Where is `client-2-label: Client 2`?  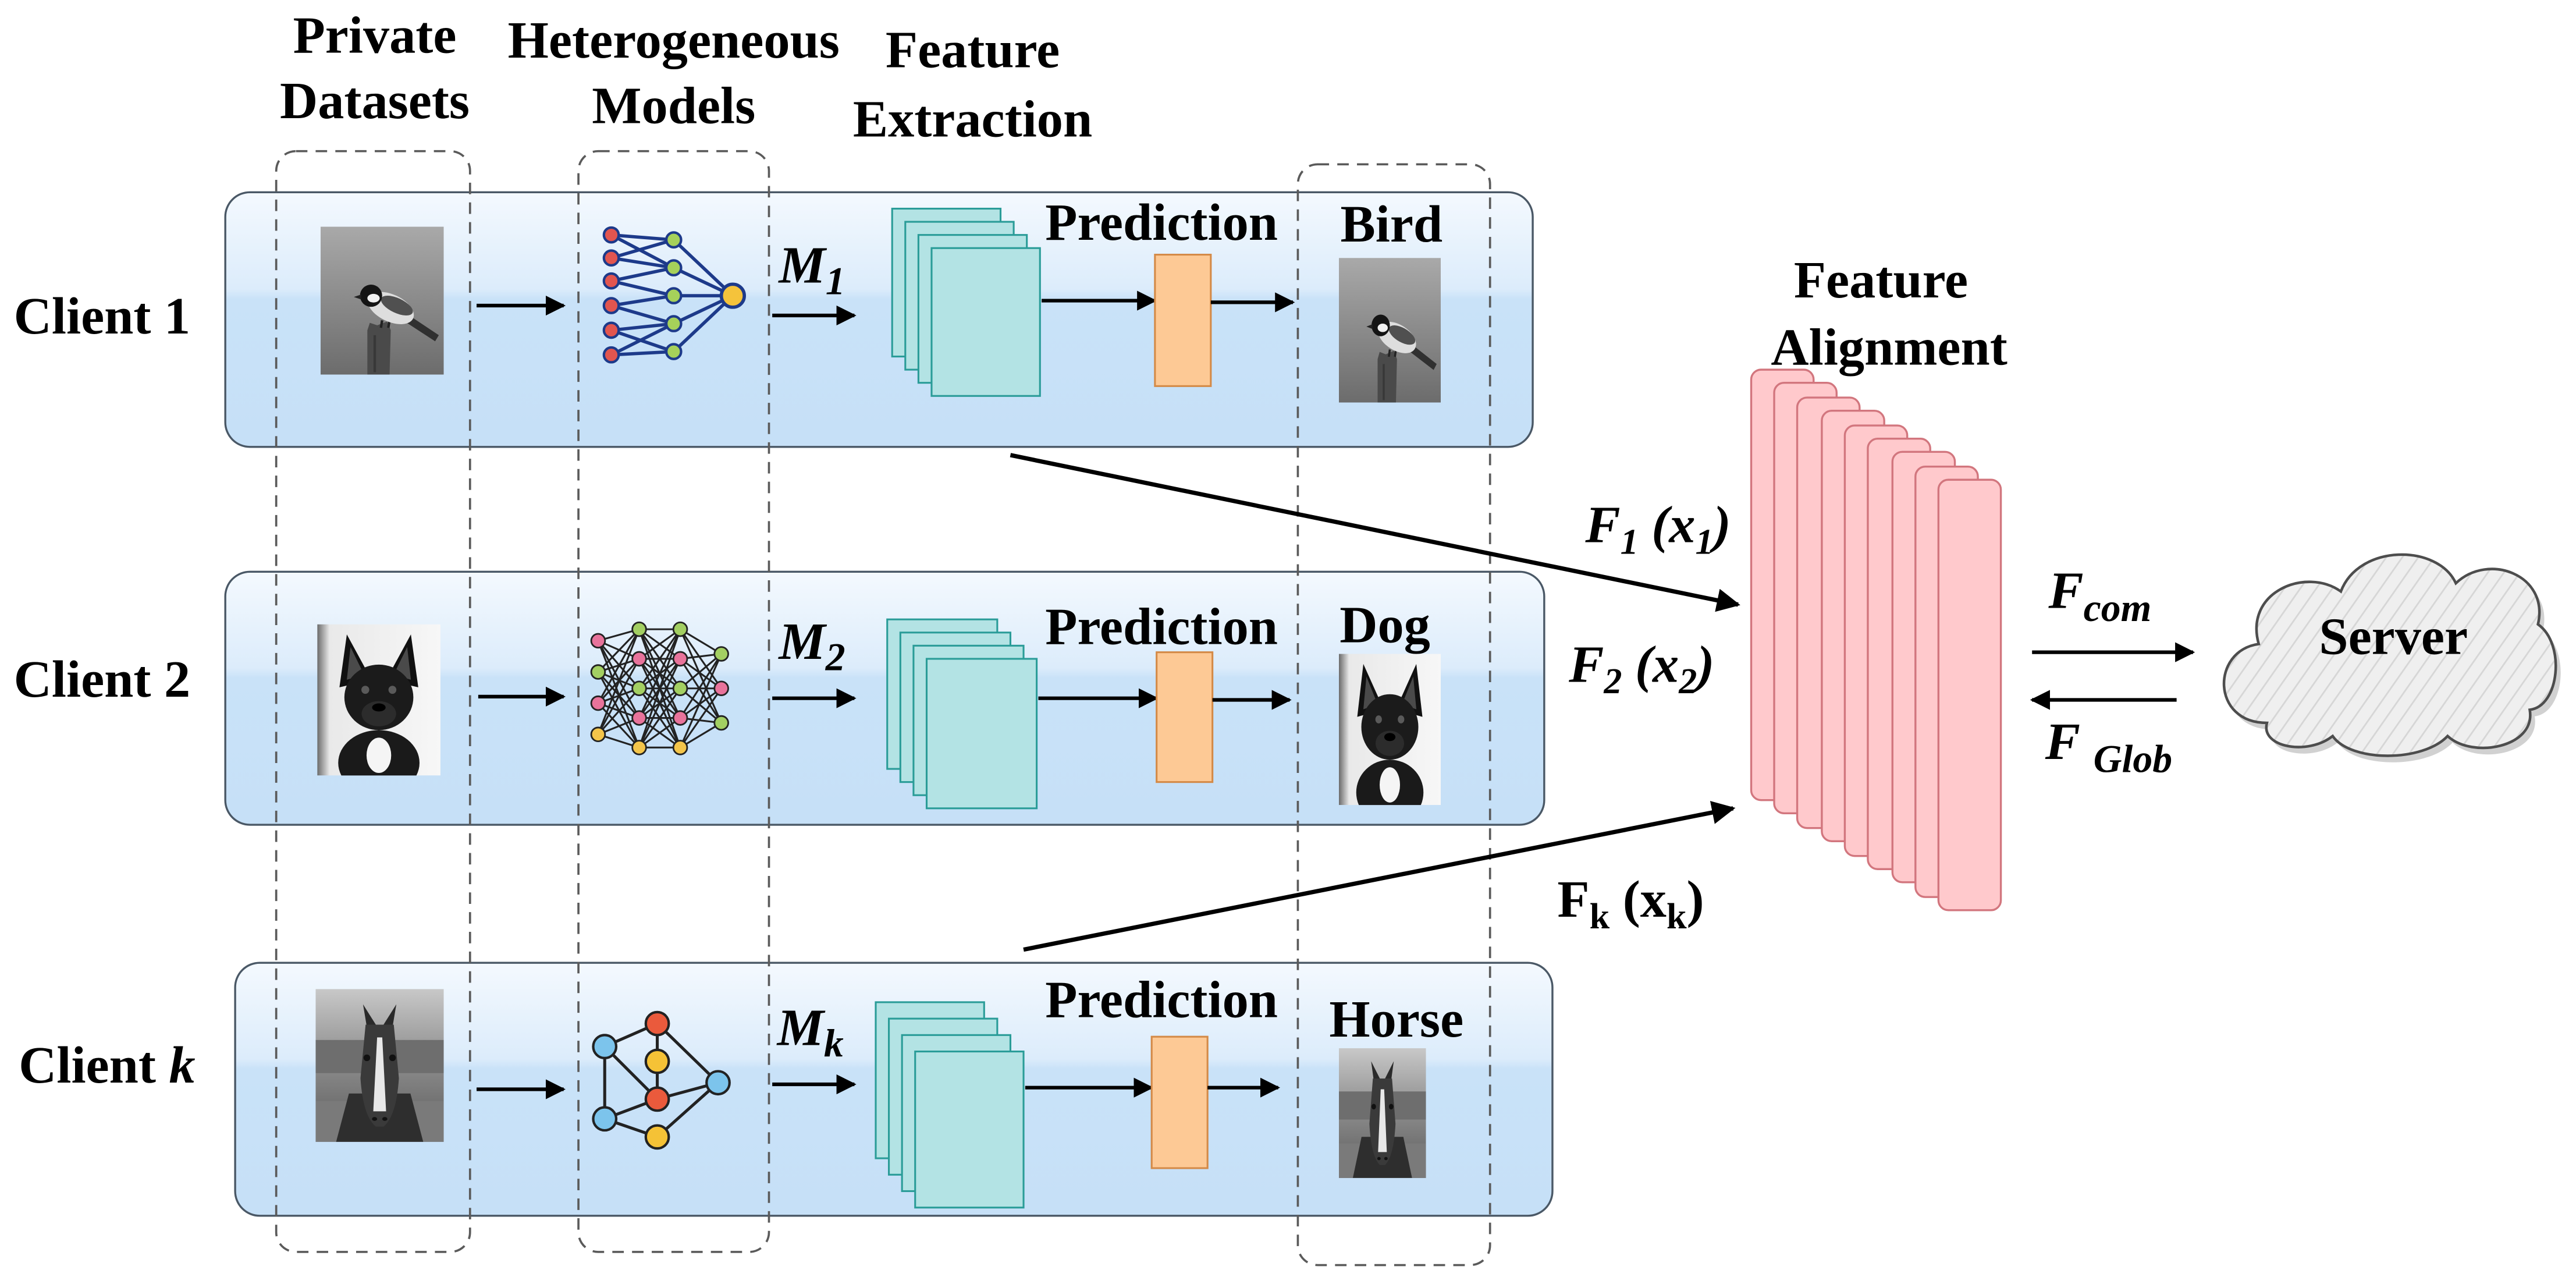
client-2-label: Client 2 is located at coordinates (102, 679).